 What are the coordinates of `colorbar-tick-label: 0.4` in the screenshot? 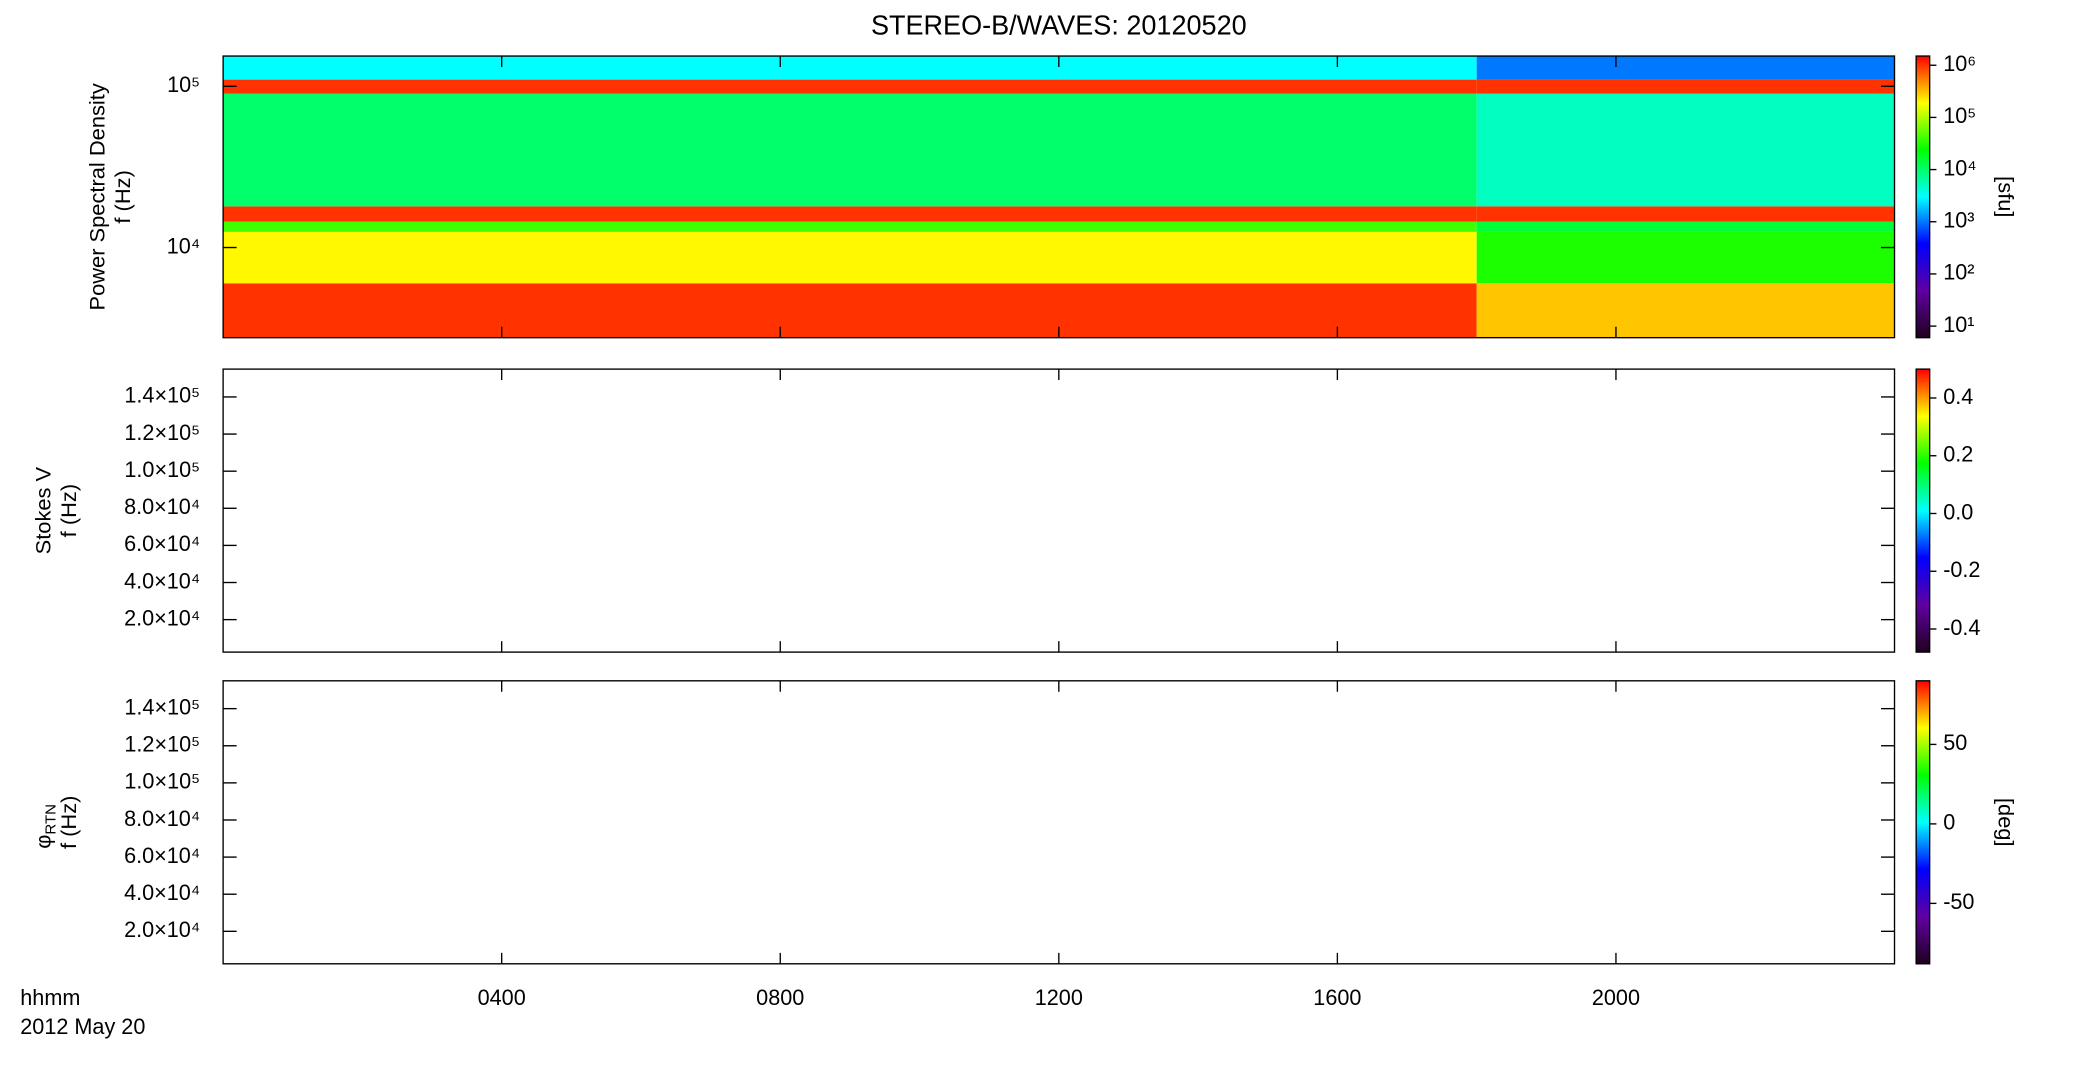 It's located at (1958, 396).